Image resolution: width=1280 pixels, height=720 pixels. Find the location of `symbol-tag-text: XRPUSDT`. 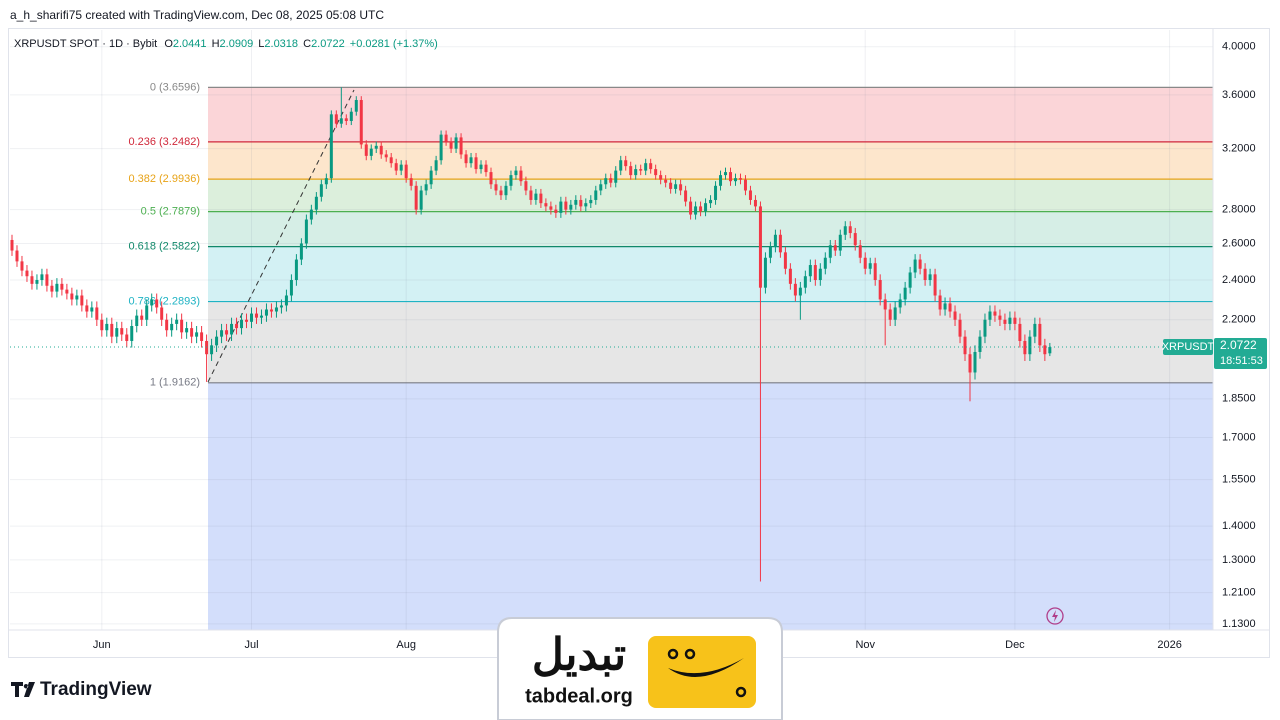

symbol-tag-text: XRPUSDT is located at coordinates (1188, 347).